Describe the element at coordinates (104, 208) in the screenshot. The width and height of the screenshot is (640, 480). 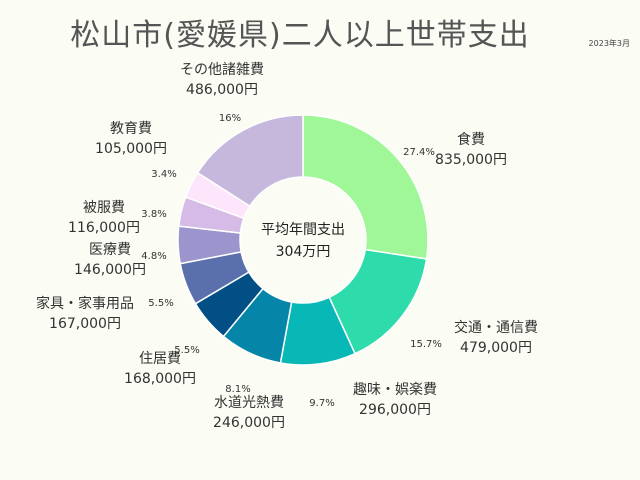
I see `slice-name-7: 被服費` at that location.